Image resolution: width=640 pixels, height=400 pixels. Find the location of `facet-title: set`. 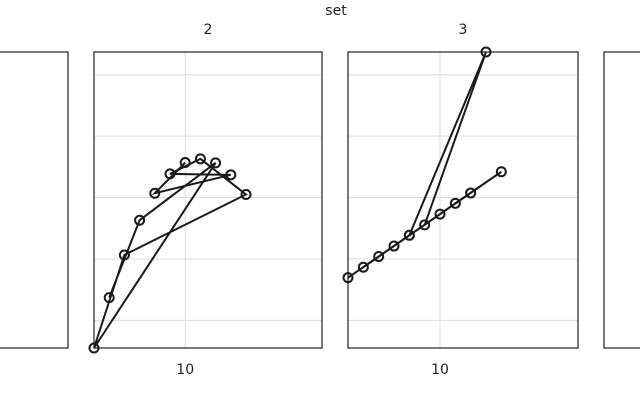

facet-title: set is located at coordinates (336, 11).